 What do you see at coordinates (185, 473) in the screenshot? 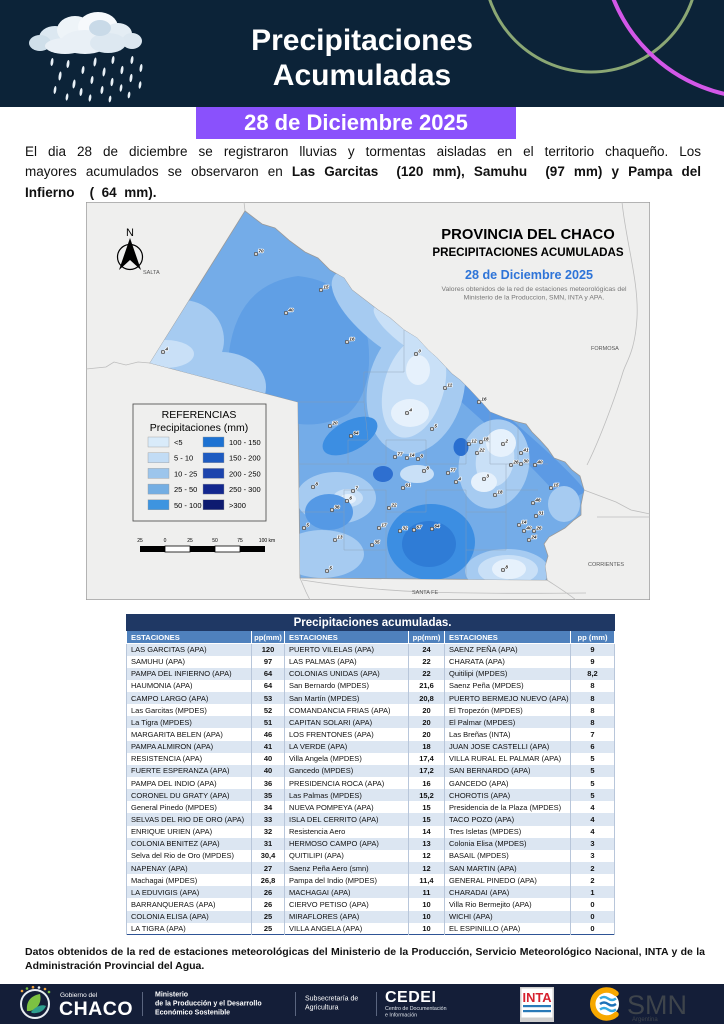
I see `svg-text: 10 - 25` at bounding box center [185, 473].